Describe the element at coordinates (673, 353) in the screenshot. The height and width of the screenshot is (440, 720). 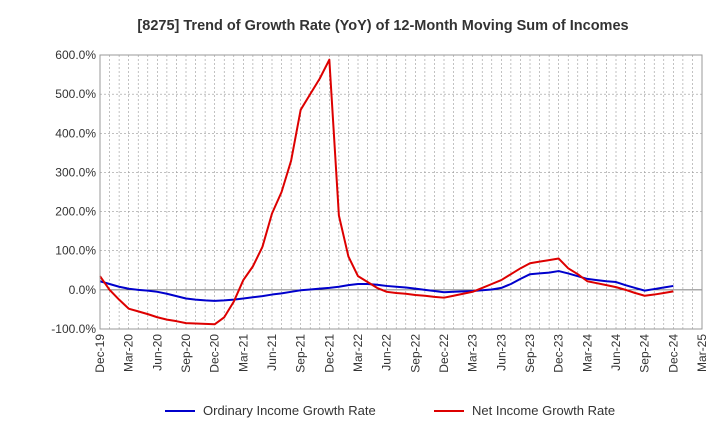
I see `x-tick-label: Dec-24` at that location.